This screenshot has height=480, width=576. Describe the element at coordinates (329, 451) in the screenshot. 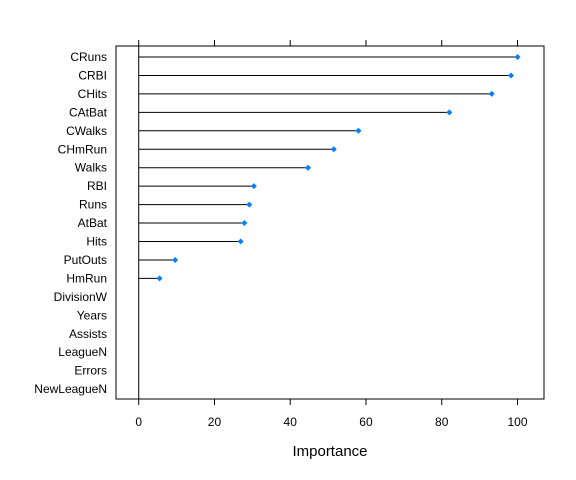

I see `x-axis-title: Importance` at that location.